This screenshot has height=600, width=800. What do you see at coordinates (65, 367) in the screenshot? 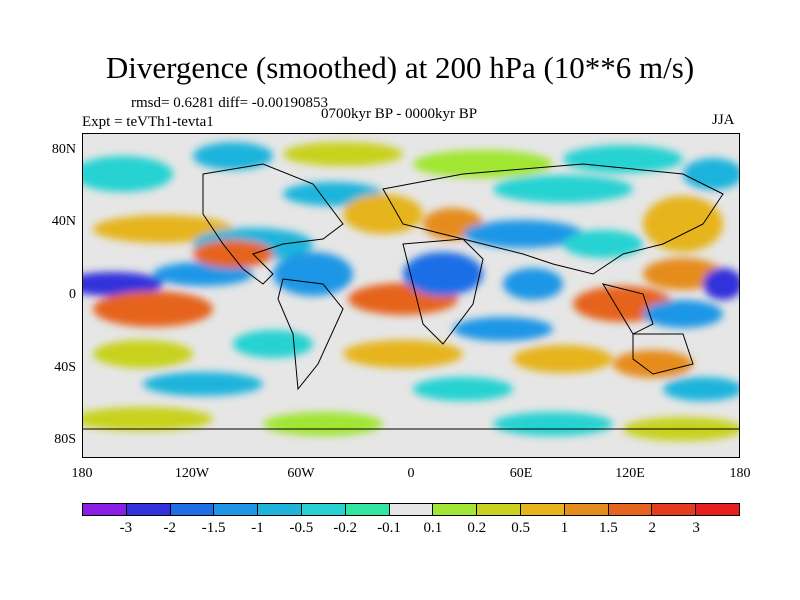
I see `lat-tick-label: 40S` at bounding box center [65, 367].